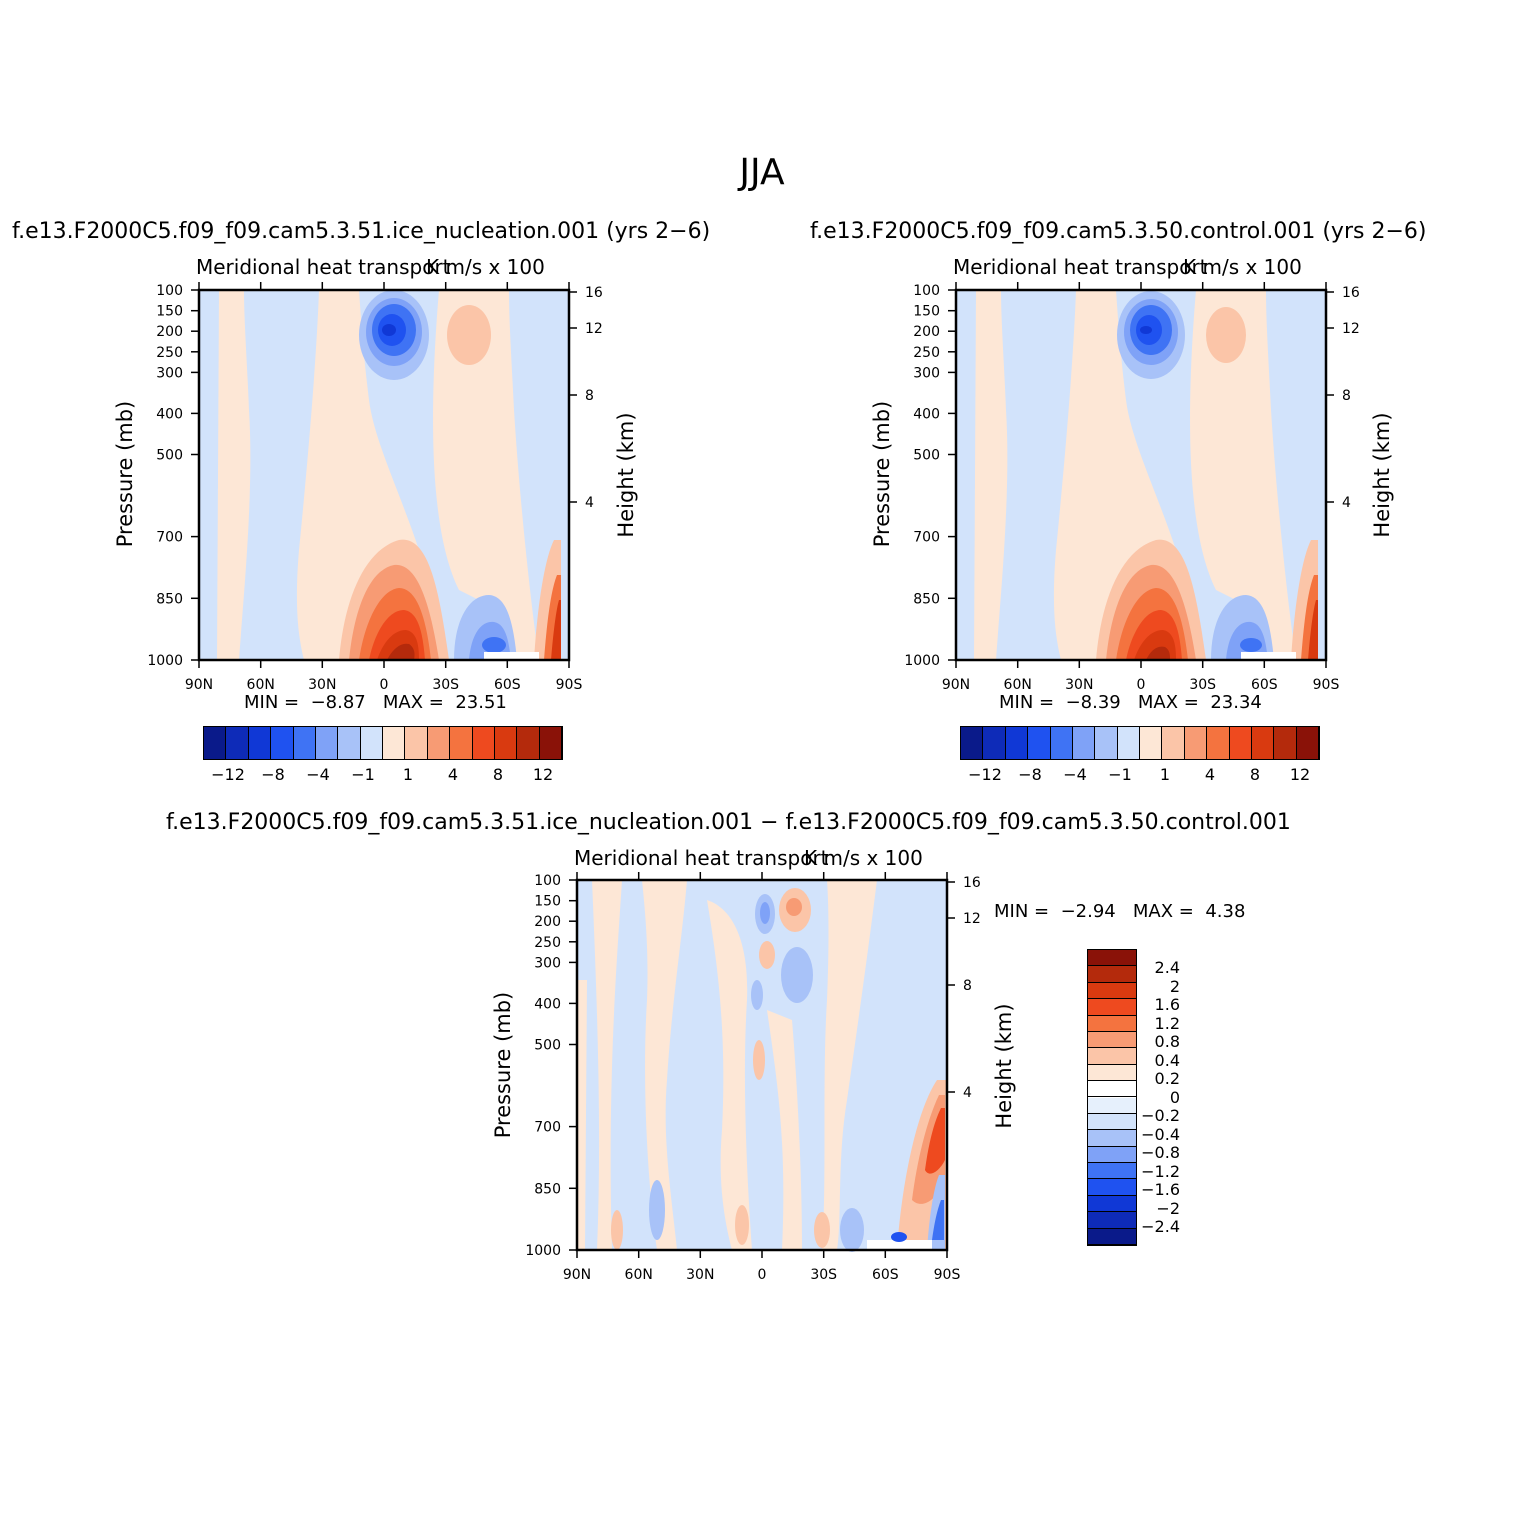 The image size is (1524, 1524). What do you see at coordinates (1174, 986) in the screenshot?
I see `colorbar-level: 2` at bounding box center [1174, 986].